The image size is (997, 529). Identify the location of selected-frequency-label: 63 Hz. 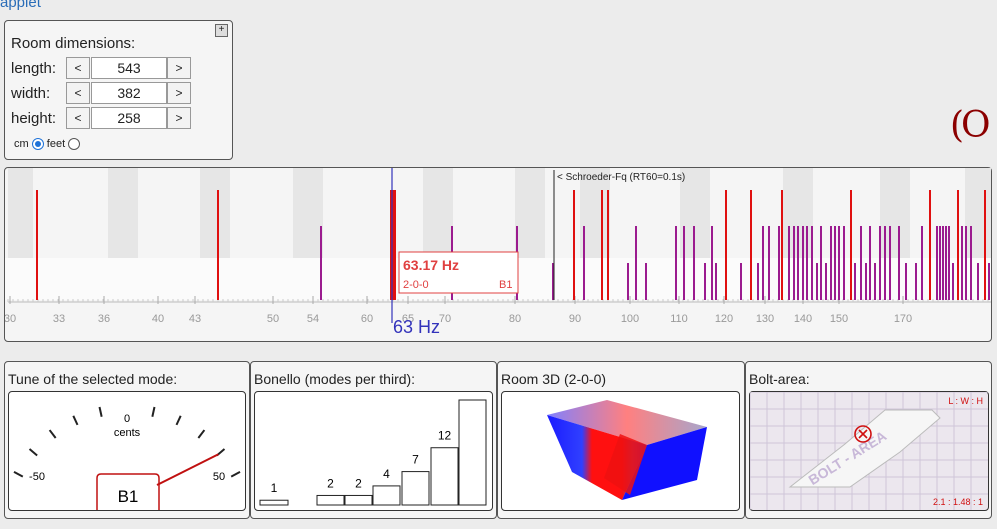
(417, 327).